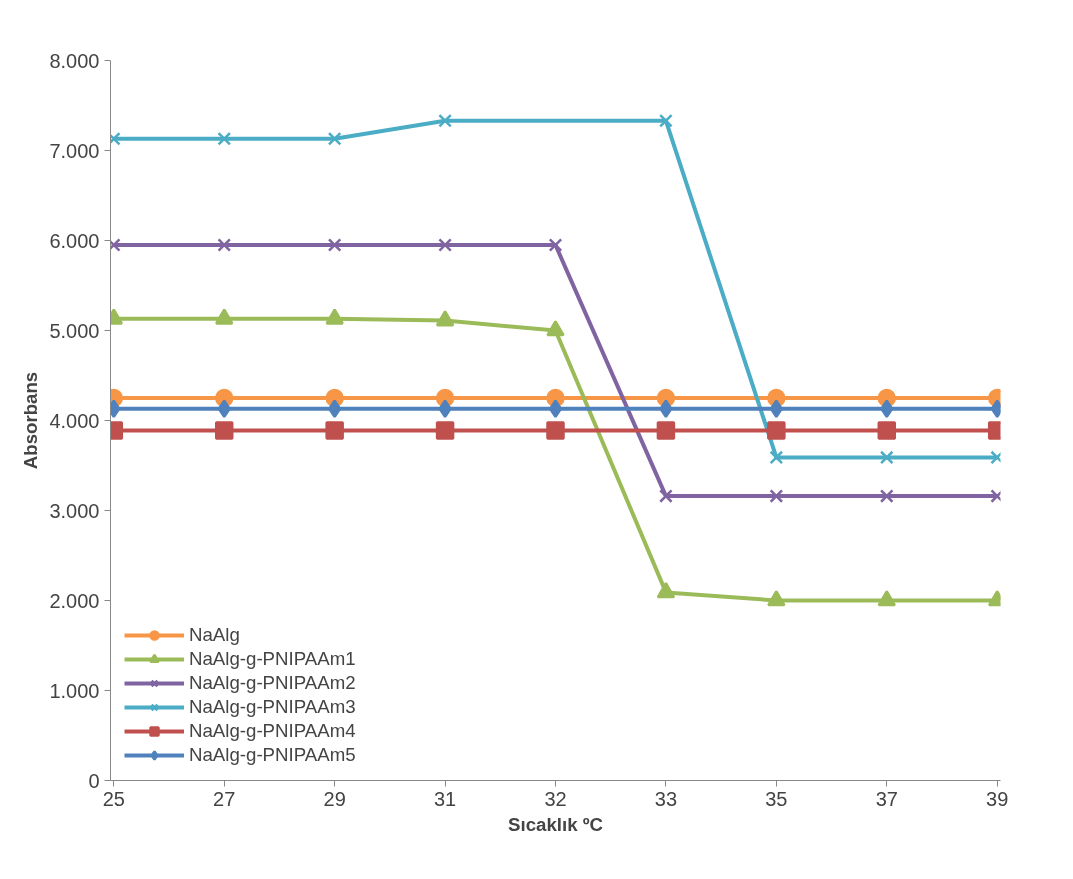 The height and width of the screenshot is (879, 1073). What do you see at coordinates (94, 780) in the screenshot?
I see `y-tick-label: 0` at bounding box center [94, 780].